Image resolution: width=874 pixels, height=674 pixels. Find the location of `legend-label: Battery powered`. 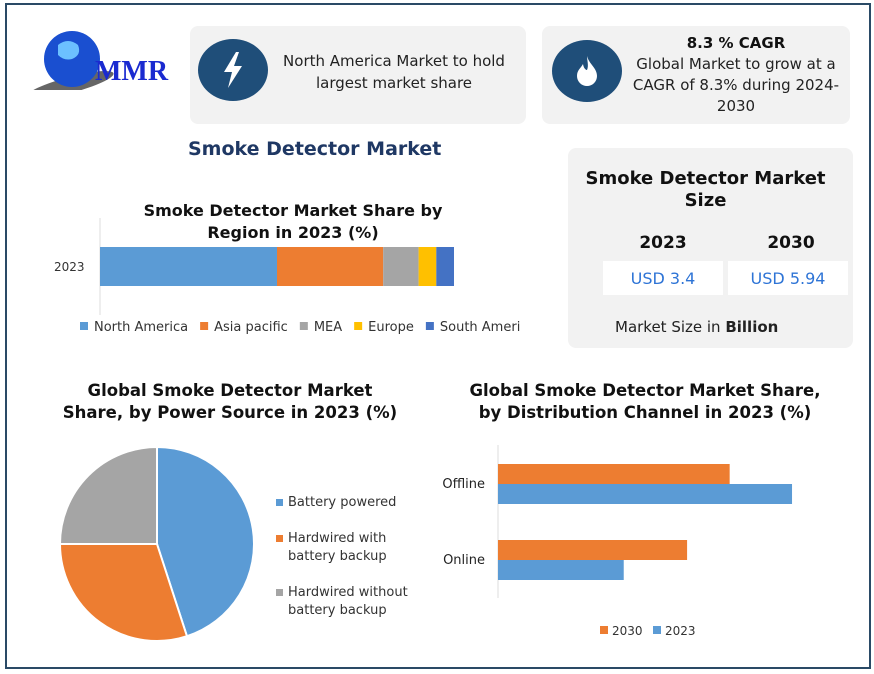

legend-label: Battery powered is located at coordinates (342, 502).